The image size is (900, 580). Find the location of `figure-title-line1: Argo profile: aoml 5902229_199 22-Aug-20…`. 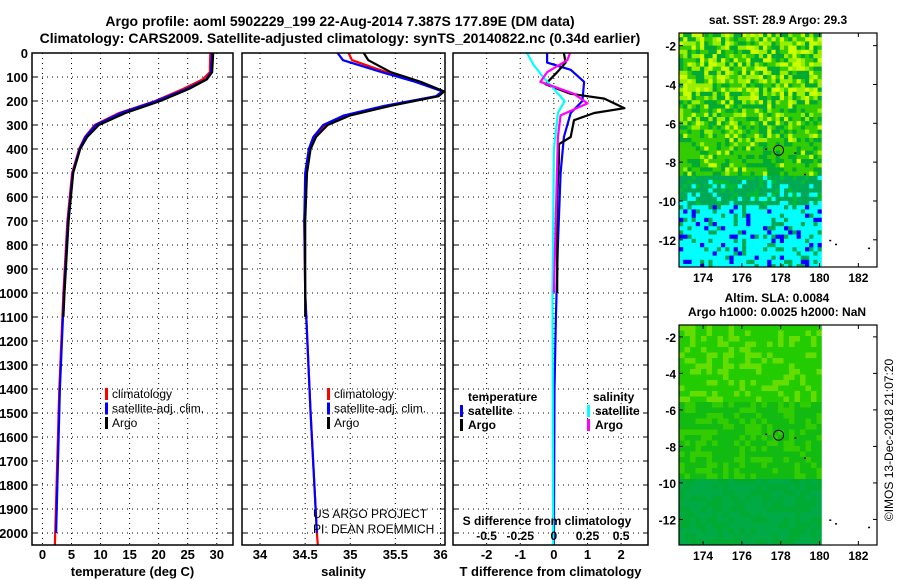

figure-title-line1: Argo profile: aoml 5902229_199 22-Aug-20… is located at coordinates (339, 21).